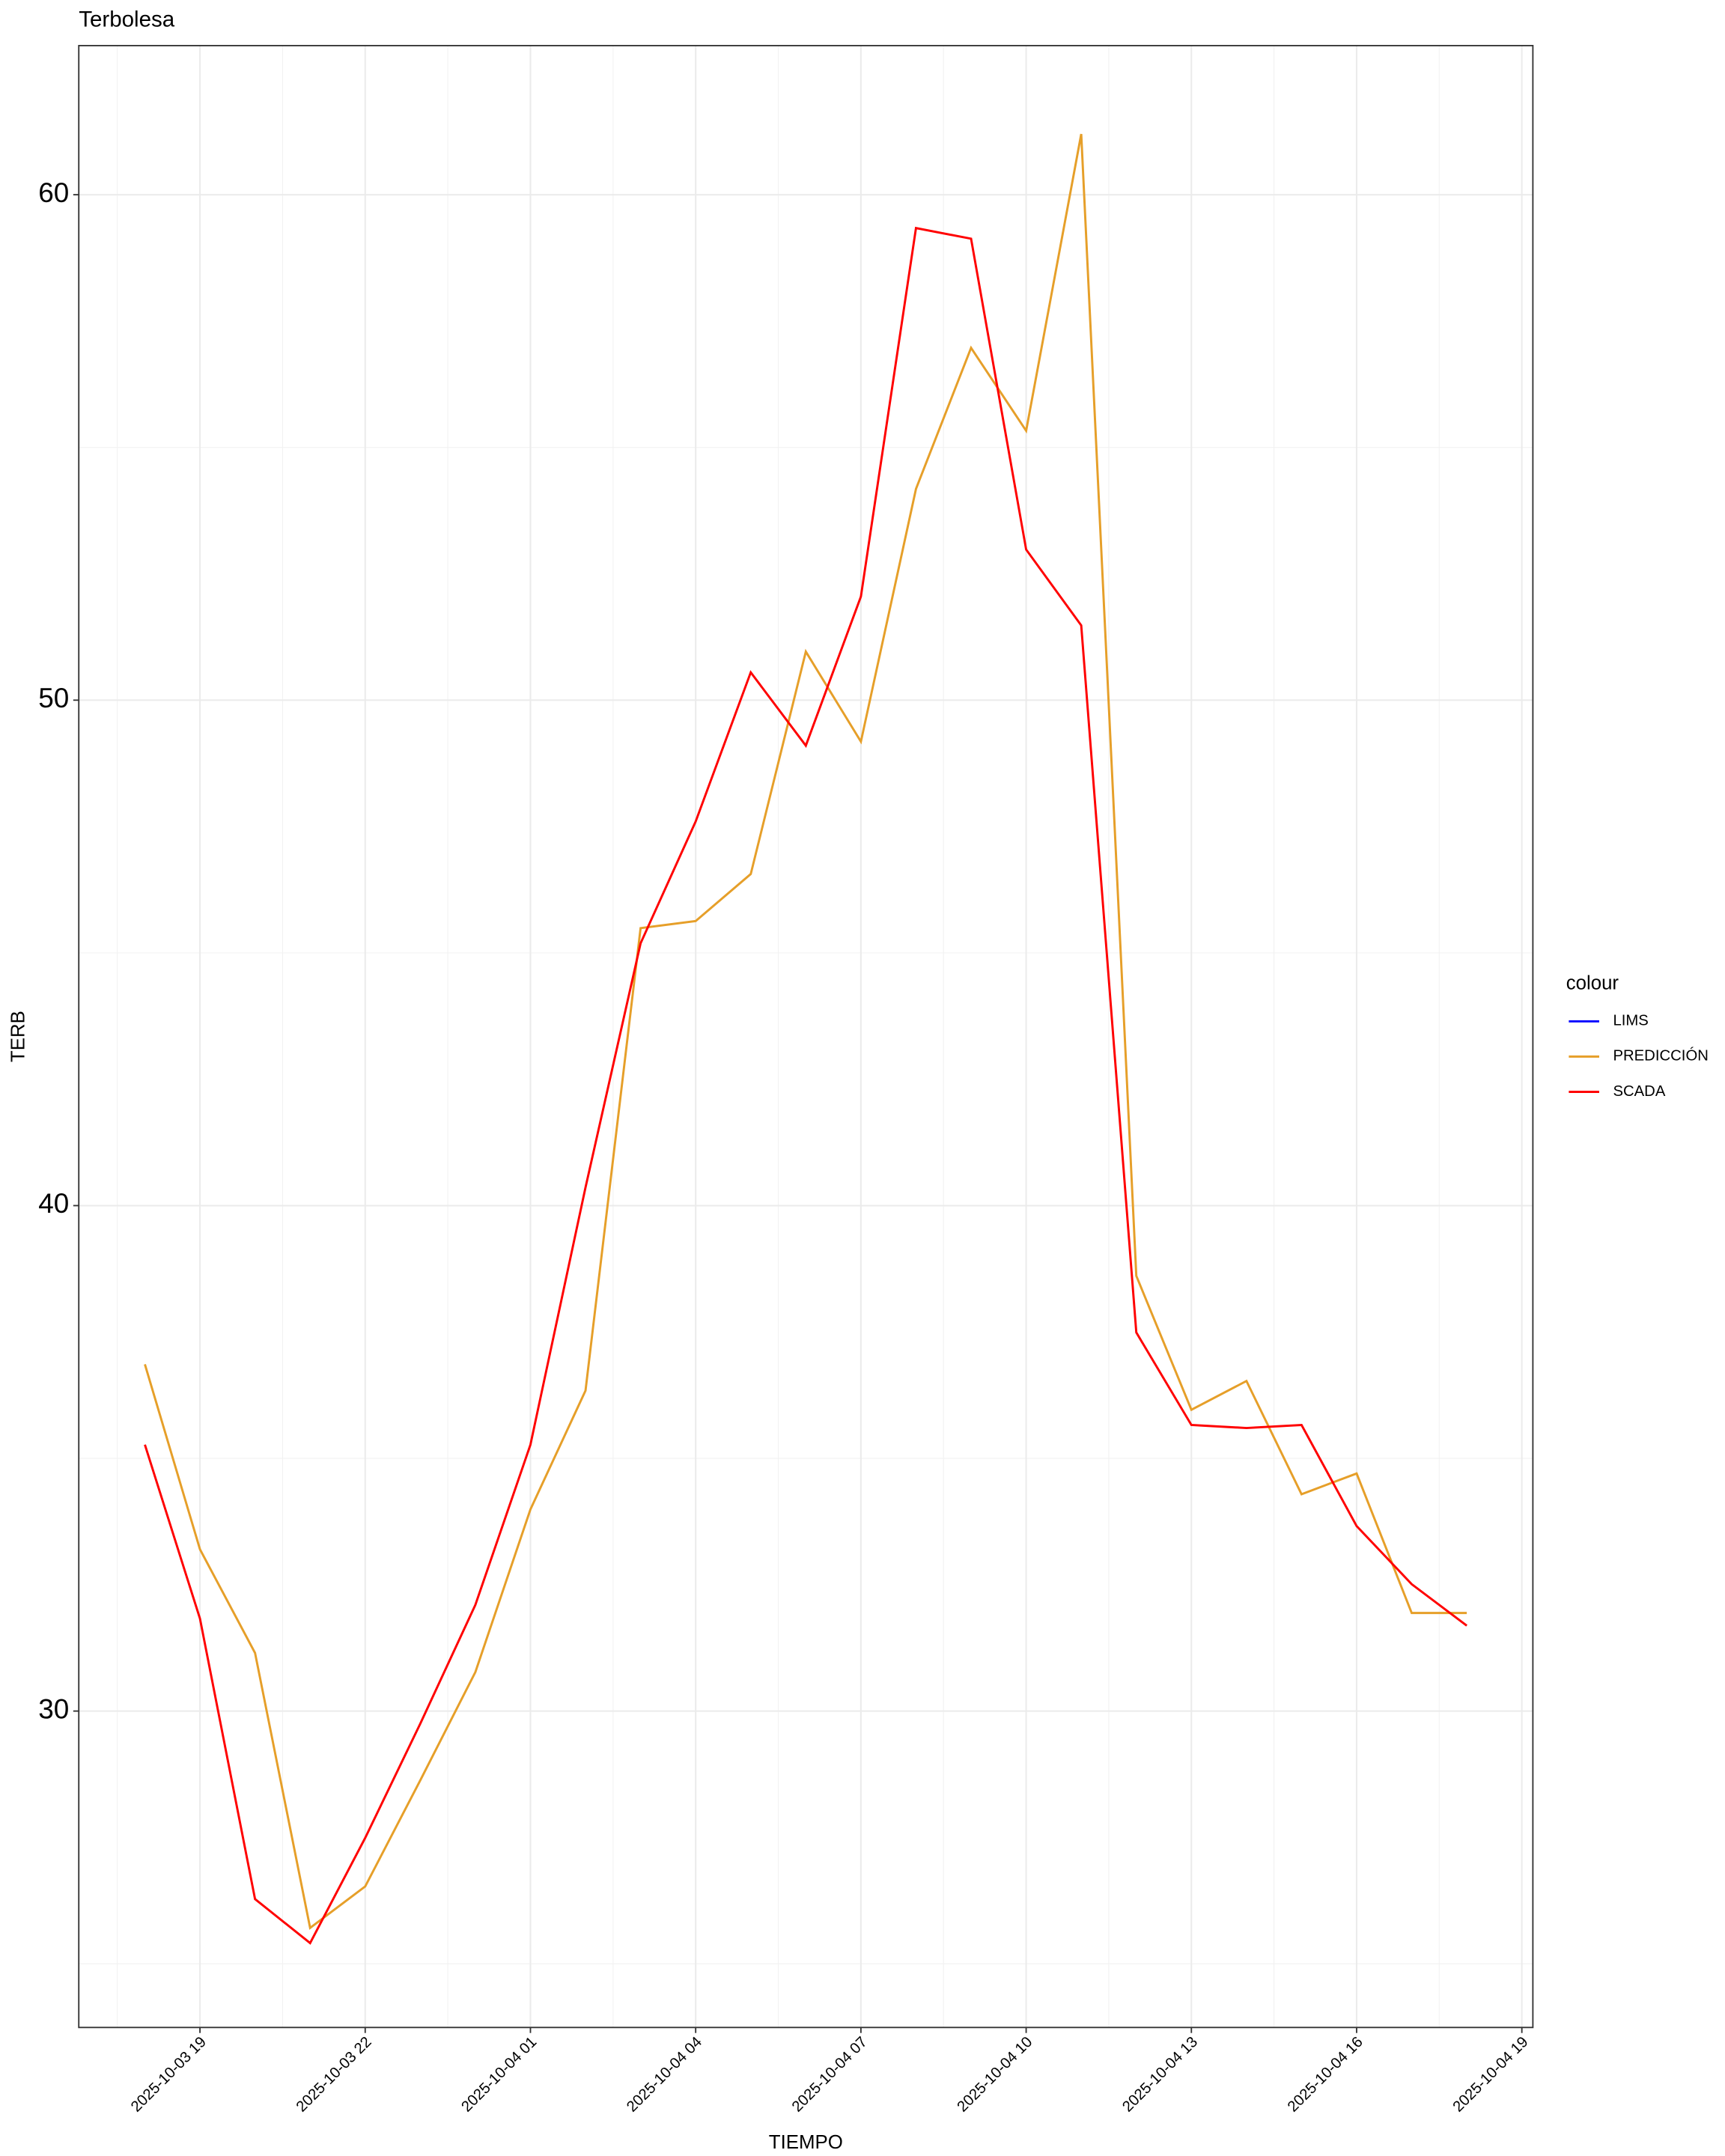  I want to click on legend-label: SCADA, so click(1639, 1091).